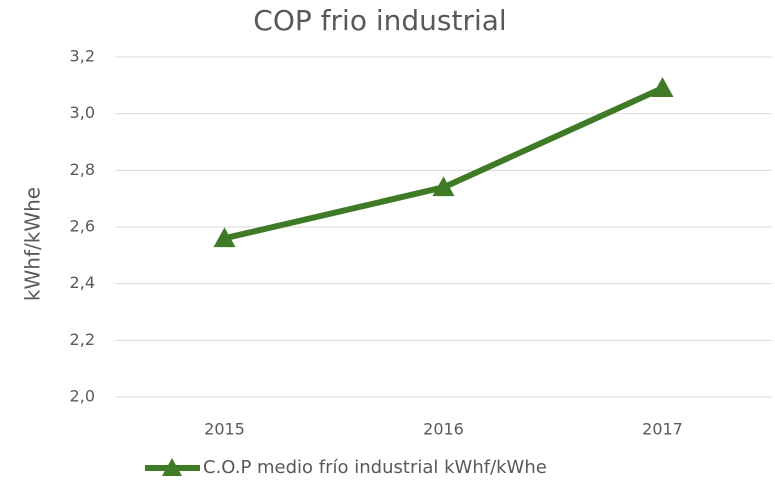 Image resolution: width=775 pixels, height=483 pixels. What do you see at coordinates (443, 429) in the screenshot?
I see `x-tick-label: 2016` at bounding box center [443, 429].